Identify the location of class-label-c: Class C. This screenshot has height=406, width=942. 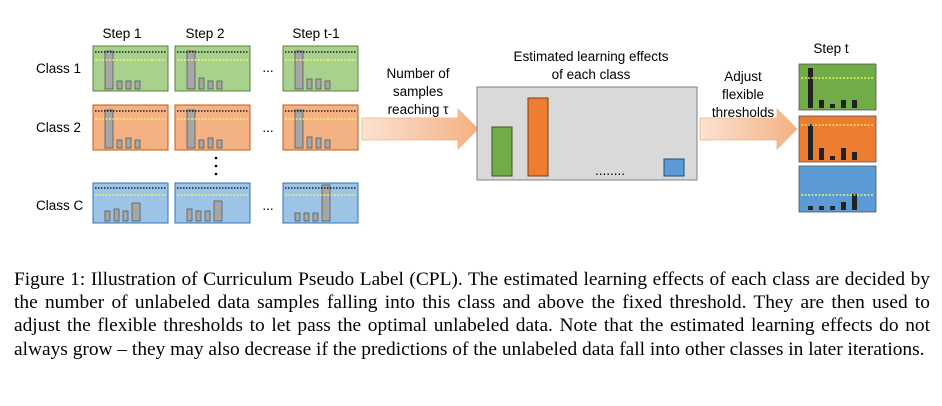
(60, 205).